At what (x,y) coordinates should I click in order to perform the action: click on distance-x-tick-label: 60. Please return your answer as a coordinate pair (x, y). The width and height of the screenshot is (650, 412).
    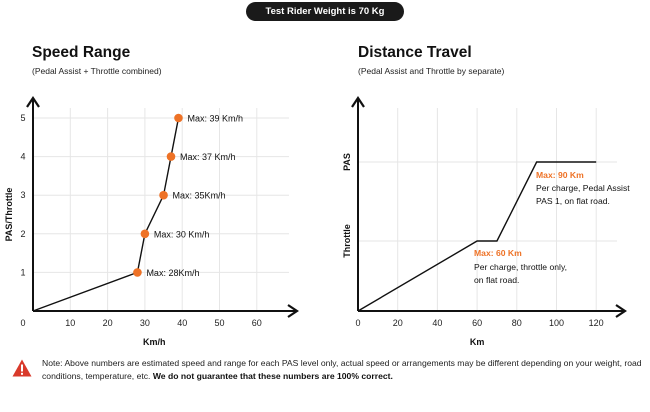
    Looking at the image, I should click on (477, 323).